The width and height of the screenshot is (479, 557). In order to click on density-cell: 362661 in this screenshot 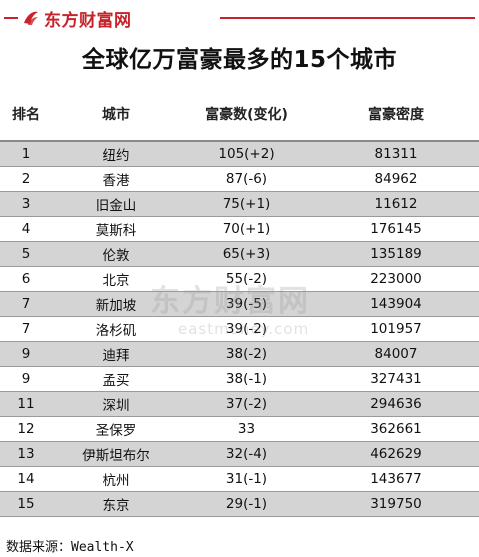, I will do `click(396, 429)`.